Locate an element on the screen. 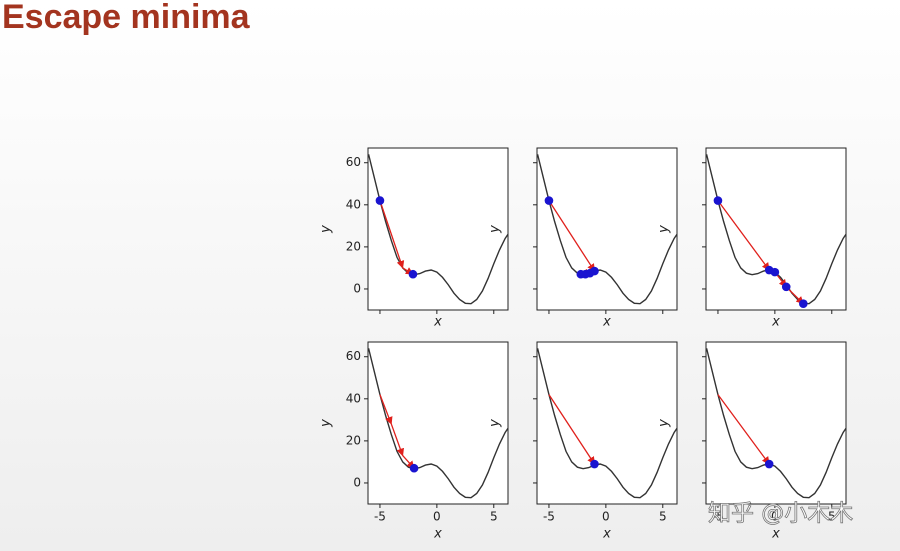 The width and height of the screenshot is (900, 551). watermark: 知乎 @小木木 is located at coordinates (780, 514).